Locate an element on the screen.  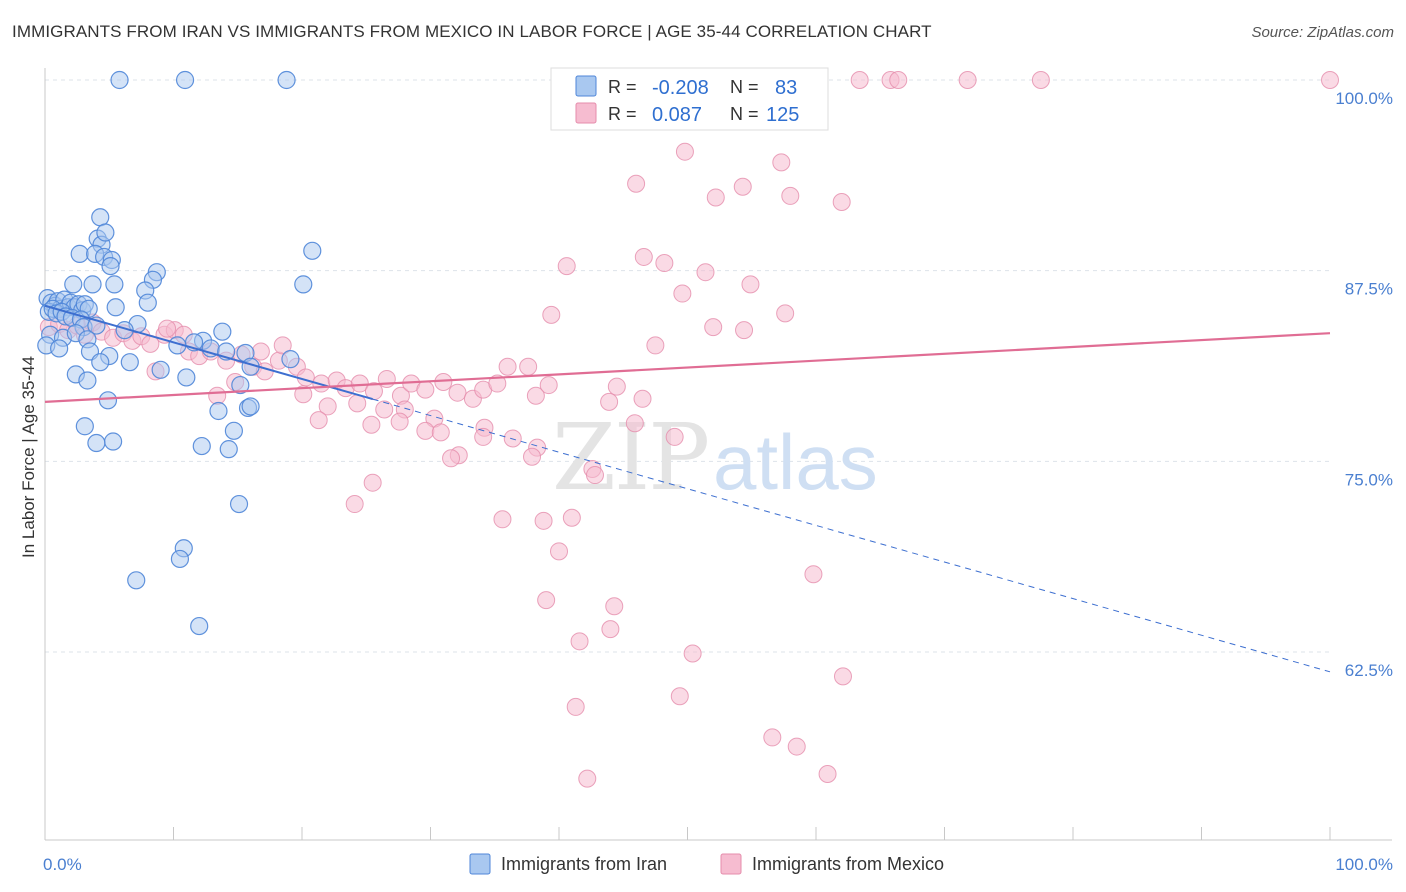
legend-iran-r-label: R = is located at coordinates (622, 87).